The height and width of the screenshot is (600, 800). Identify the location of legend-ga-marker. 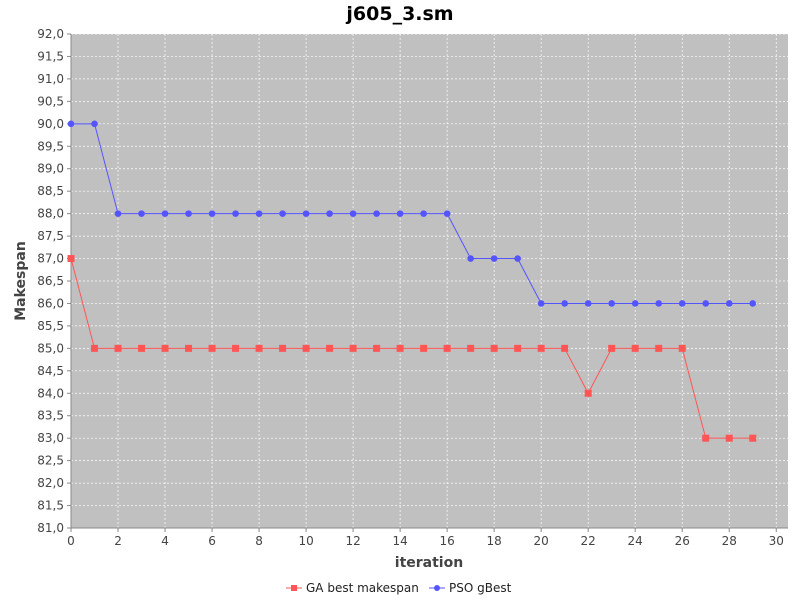
(294, 588).